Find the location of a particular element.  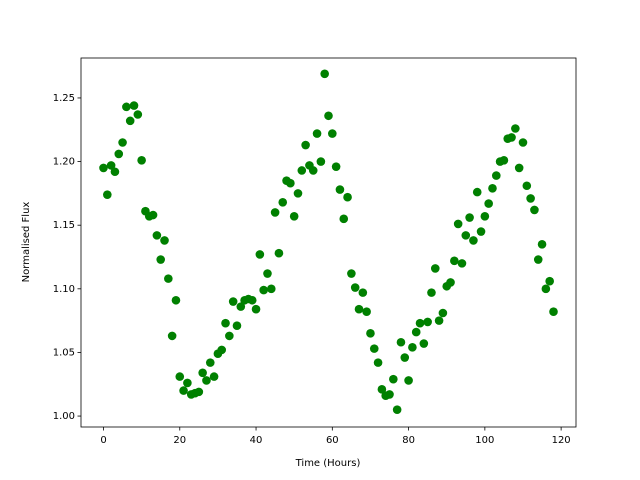

y-tick-label: 1.15 is located at coordinates (64, 225).